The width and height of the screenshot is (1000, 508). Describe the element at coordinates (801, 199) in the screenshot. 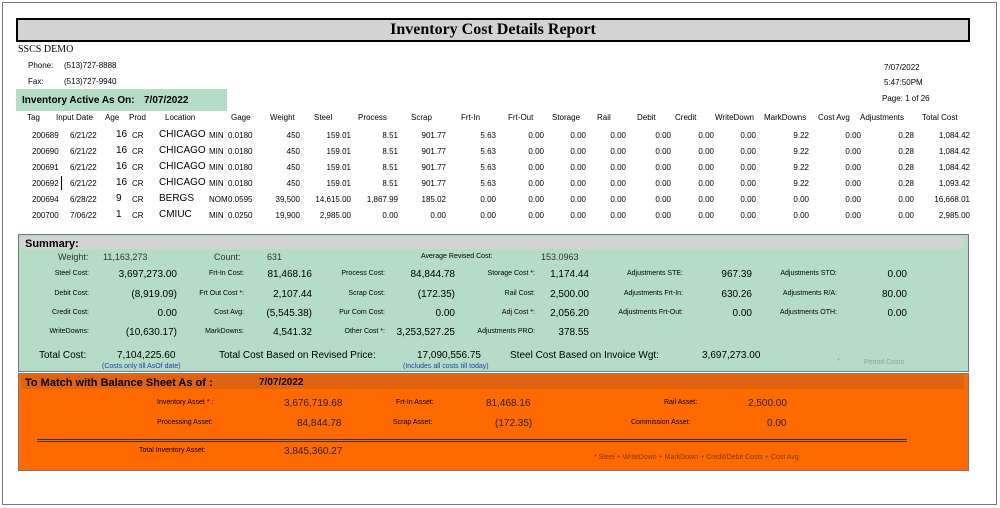

I see `cell-markdowns: 0.00` at that location.